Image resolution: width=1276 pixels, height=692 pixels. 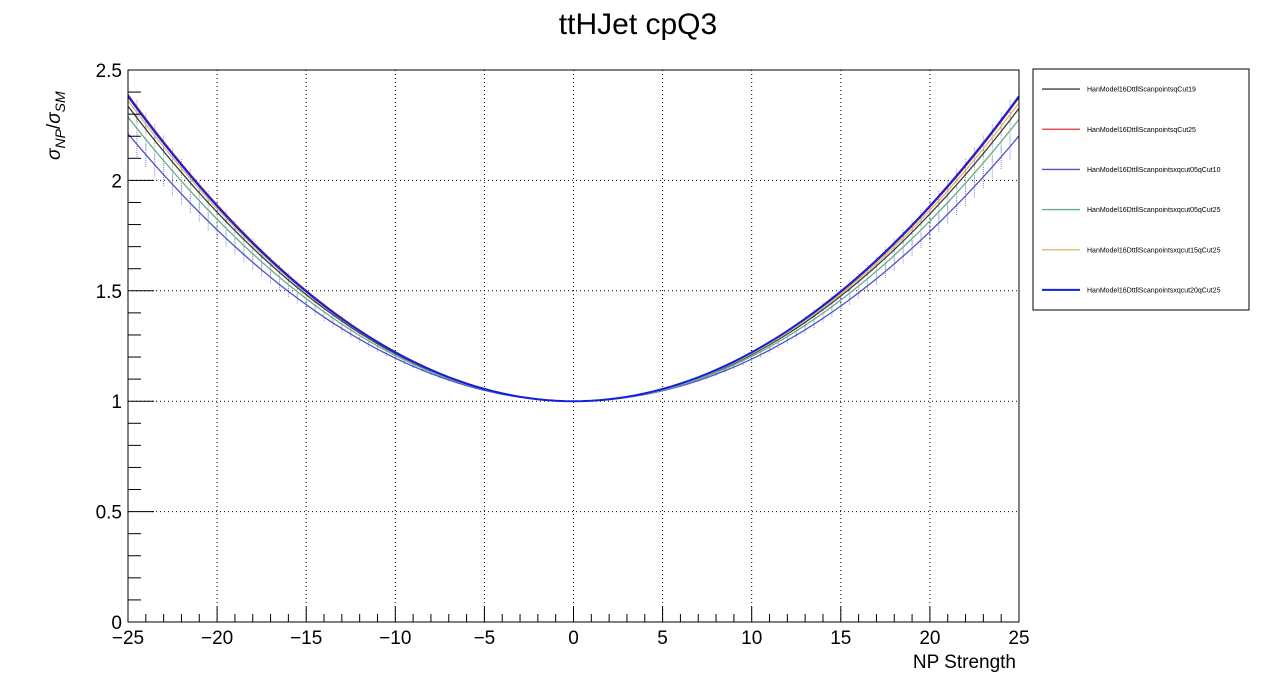 I want to click on x-axis: −25 −20 −15 −10 −5 0 5 10 15 20 25, so click(x=571, y=628).